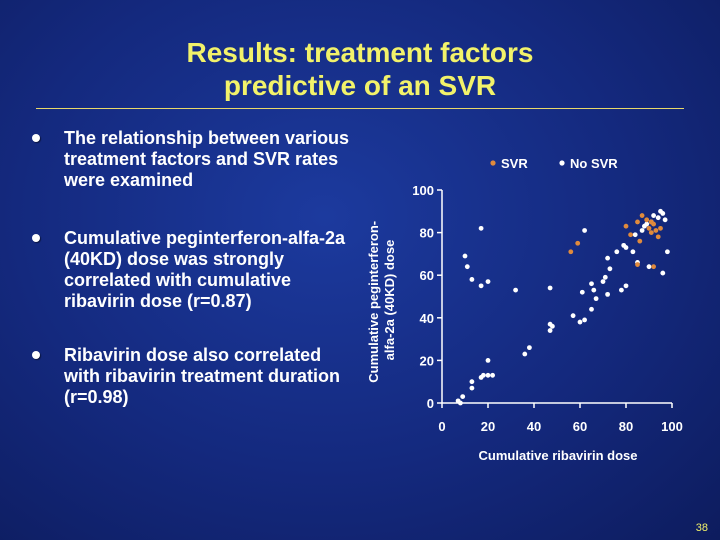  Describe the element at coordinates (701, 528) in the screenshot. I see `page-number: 38` at that location.